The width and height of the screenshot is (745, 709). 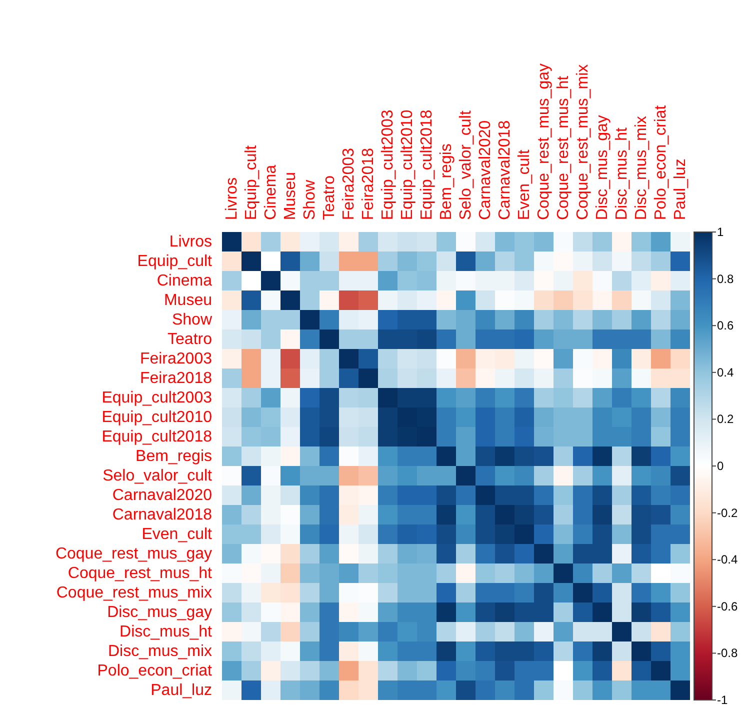 I want to click on x-tick-label: Coque_rest_mus_gay, so click(x=543, y=141).